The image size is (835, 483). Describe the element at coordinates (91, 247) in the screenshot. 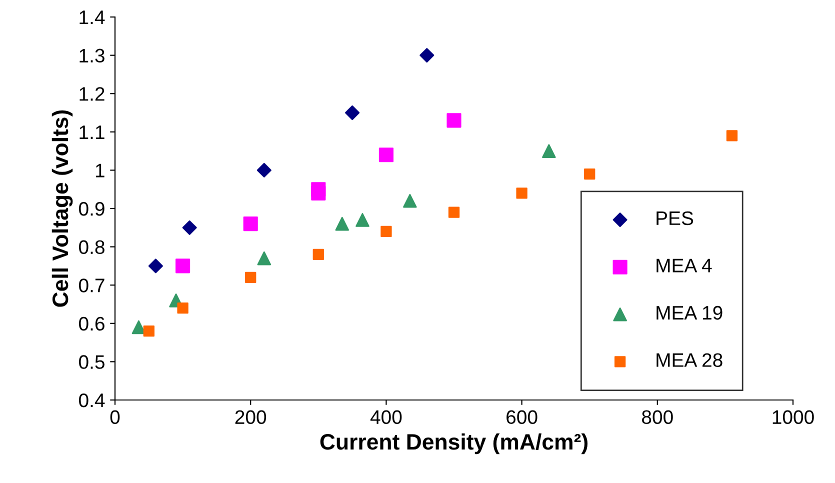

I see `y-tick-label: 0.8` at that location.